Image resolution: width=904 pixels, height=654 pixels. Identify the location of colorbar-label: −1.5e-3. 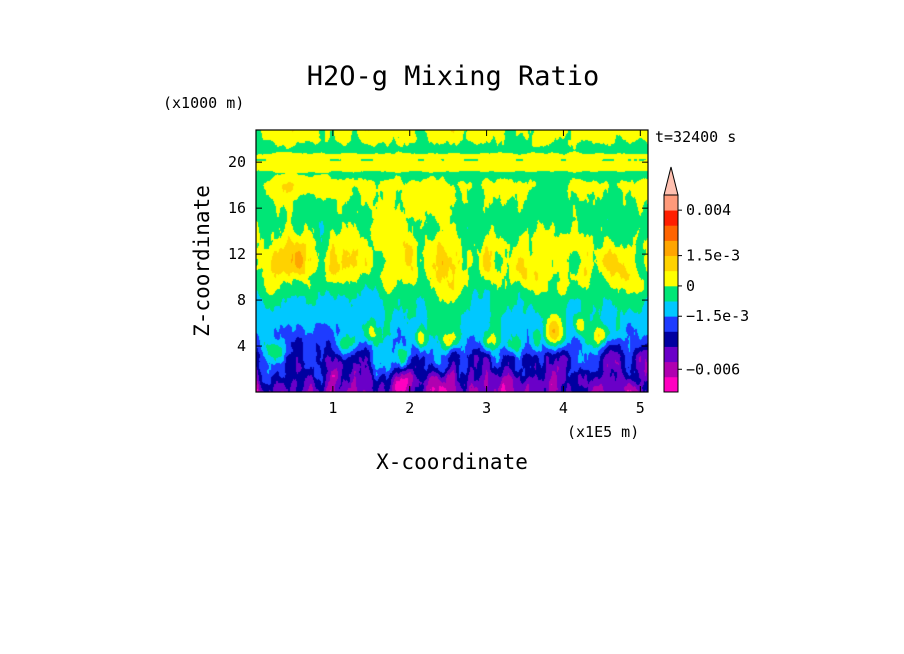
(717, 316).